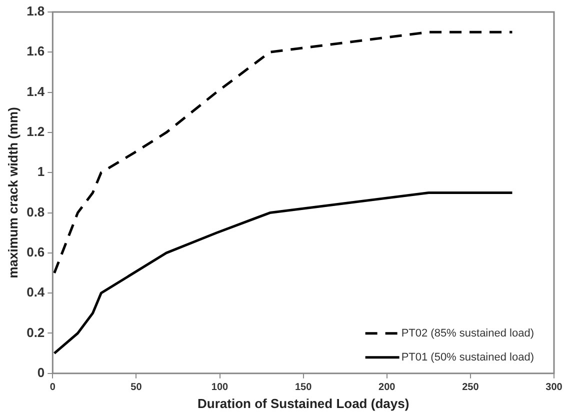 The image size is (568, 412). Describe the element at coordinates (35, 332) in the screenshot. I see `y-tick-label: 0.2` at that location.